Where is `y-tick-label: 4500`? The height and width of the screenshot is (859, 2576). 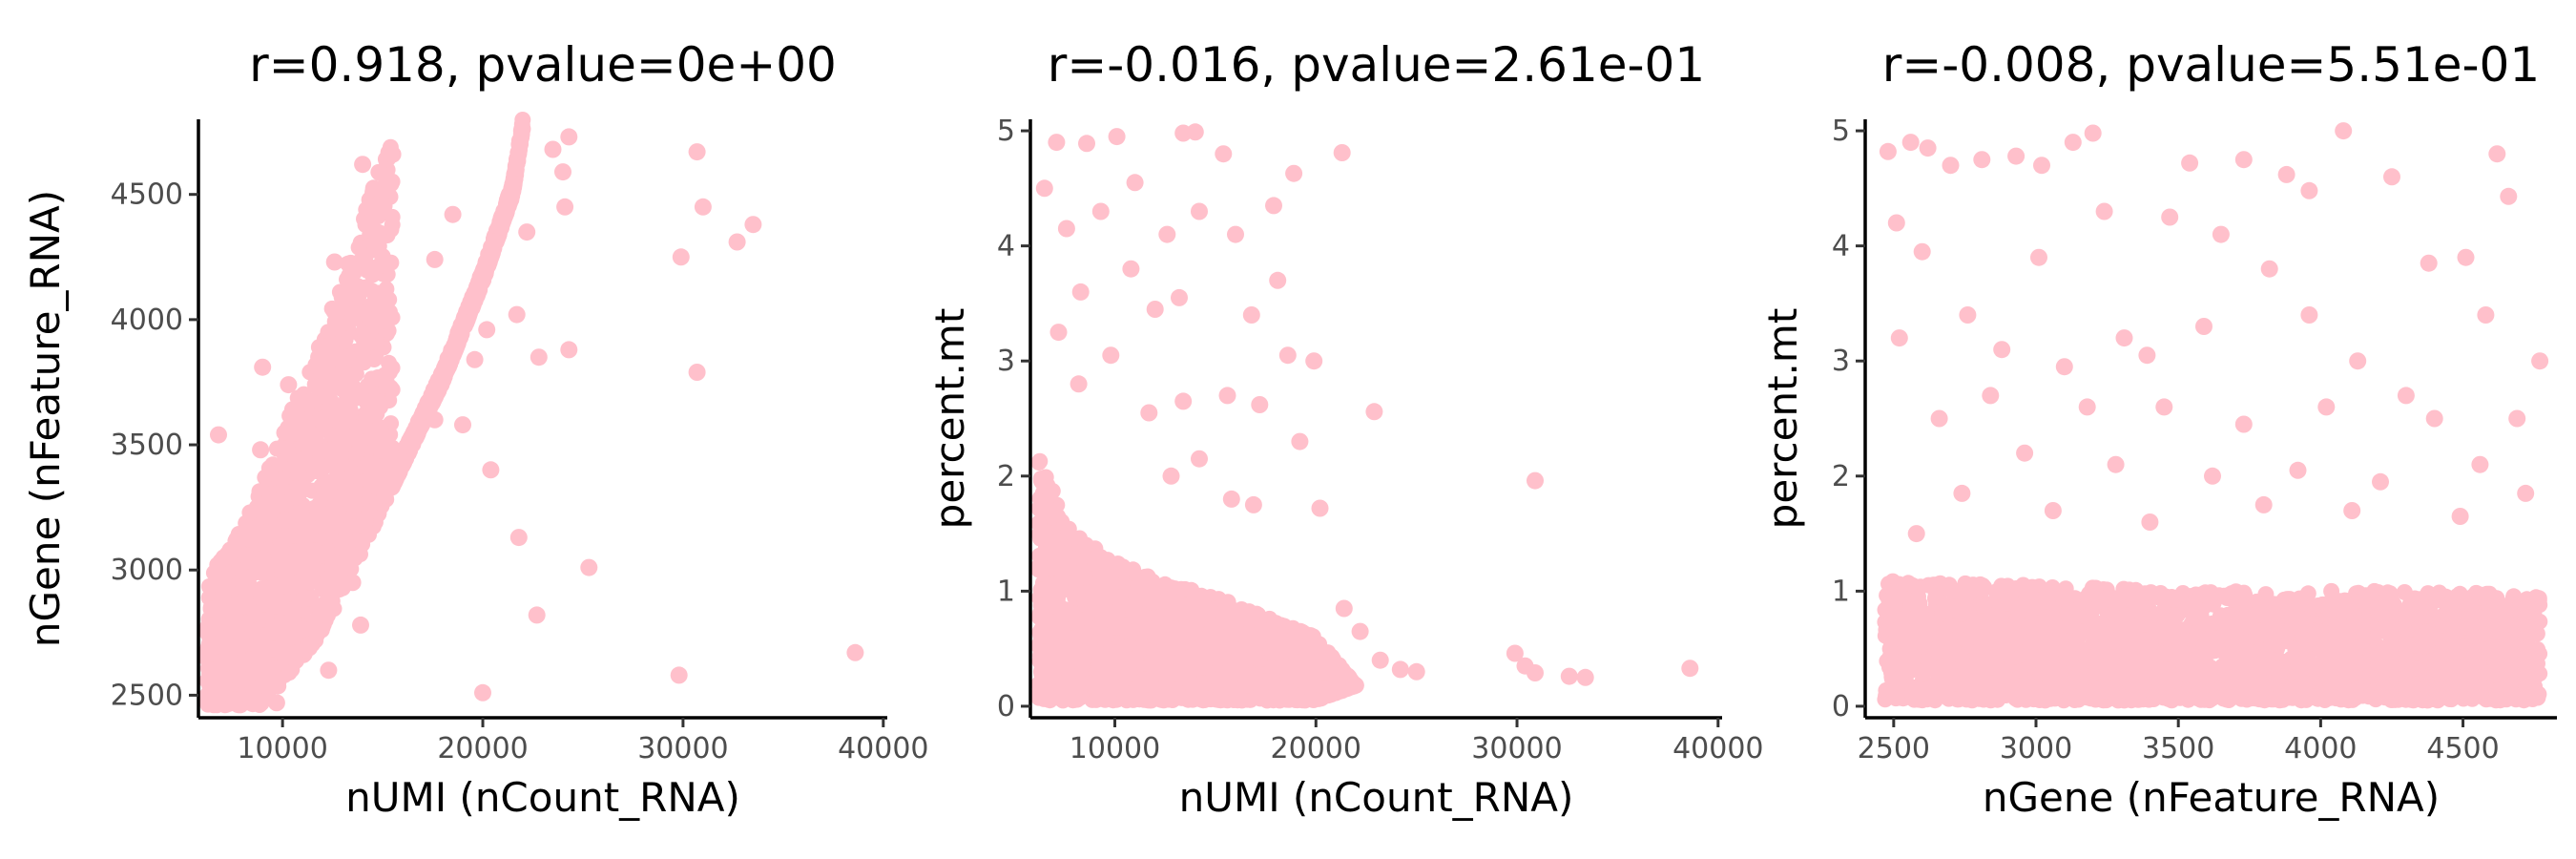 y-tick-label: 4500 is located at coordinates (147, 195).